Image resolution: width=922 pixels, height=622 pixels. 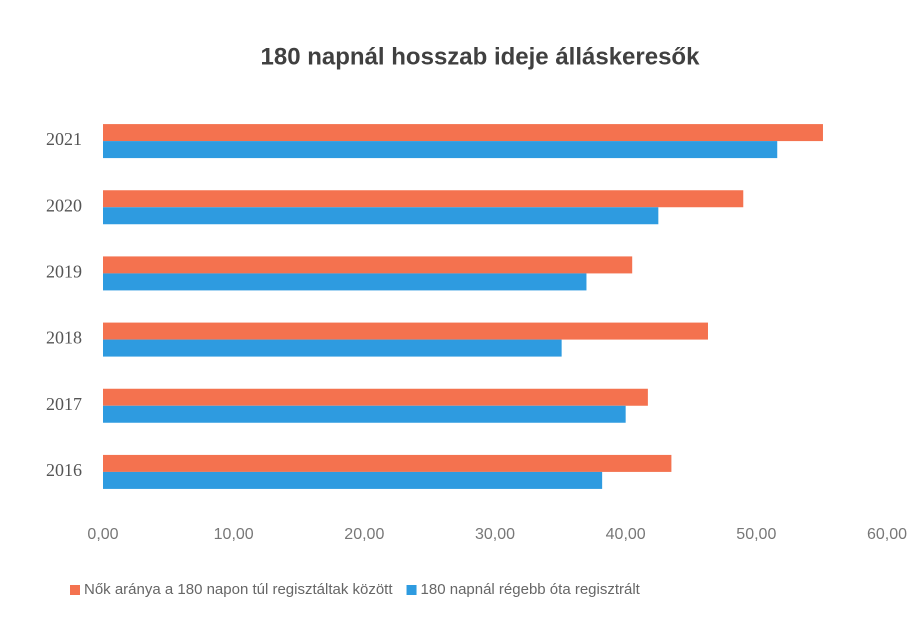 I want to click on x-tick-label: 10,00, so click(x=234, y=534).